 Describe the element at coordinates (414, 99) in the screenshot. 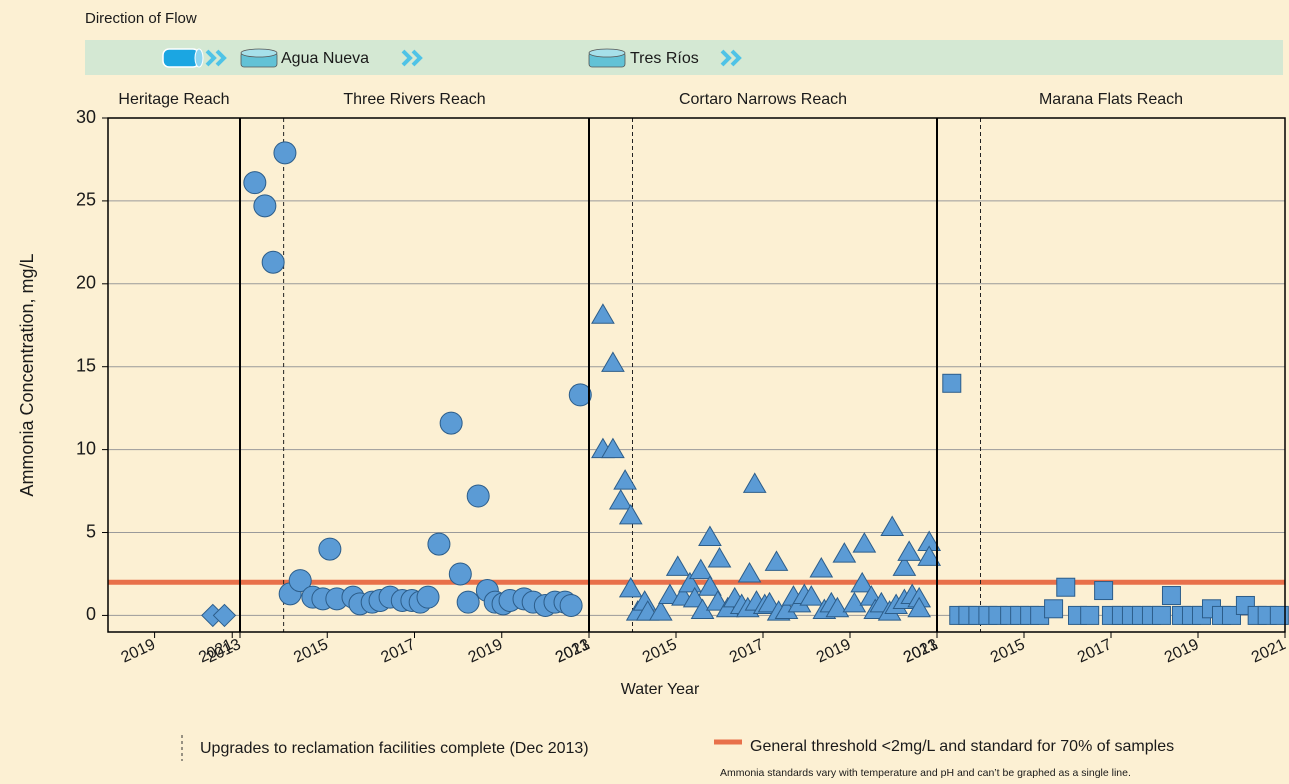

I see `panel-title: Three Rivers Reach` at that location.